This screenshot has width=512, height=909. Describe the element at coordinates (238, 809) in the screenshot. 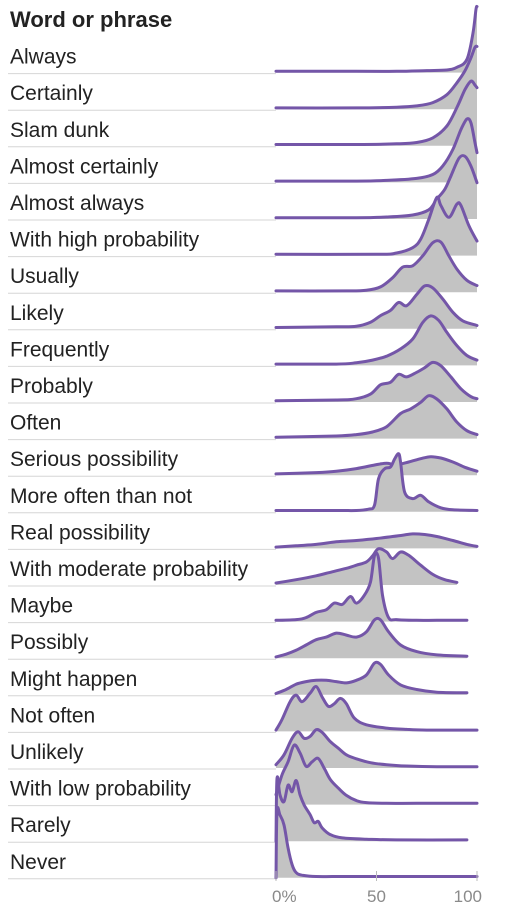

I see `ridge-row: Rarely` at that location.